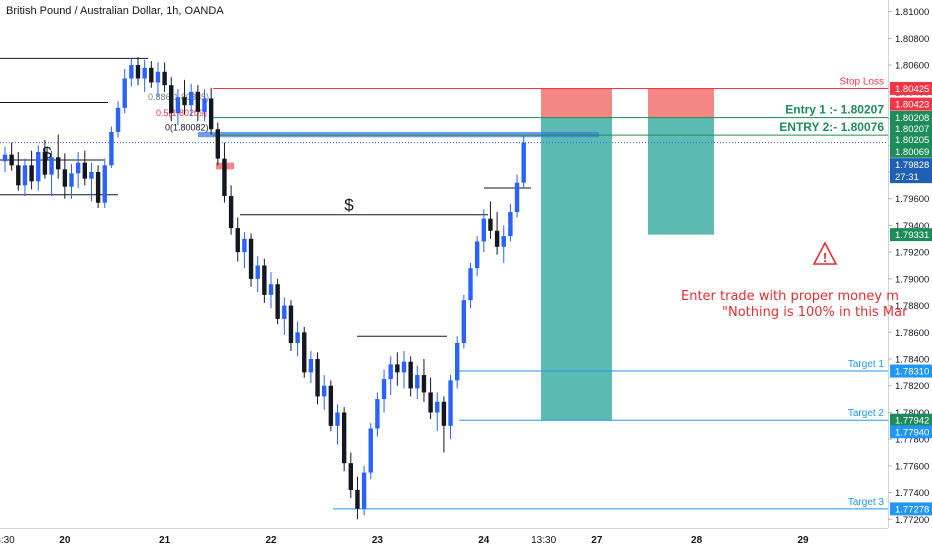 This screenshot has height=550, width=932. I want to click on level-label-3: Target 1, so click(866, 364).